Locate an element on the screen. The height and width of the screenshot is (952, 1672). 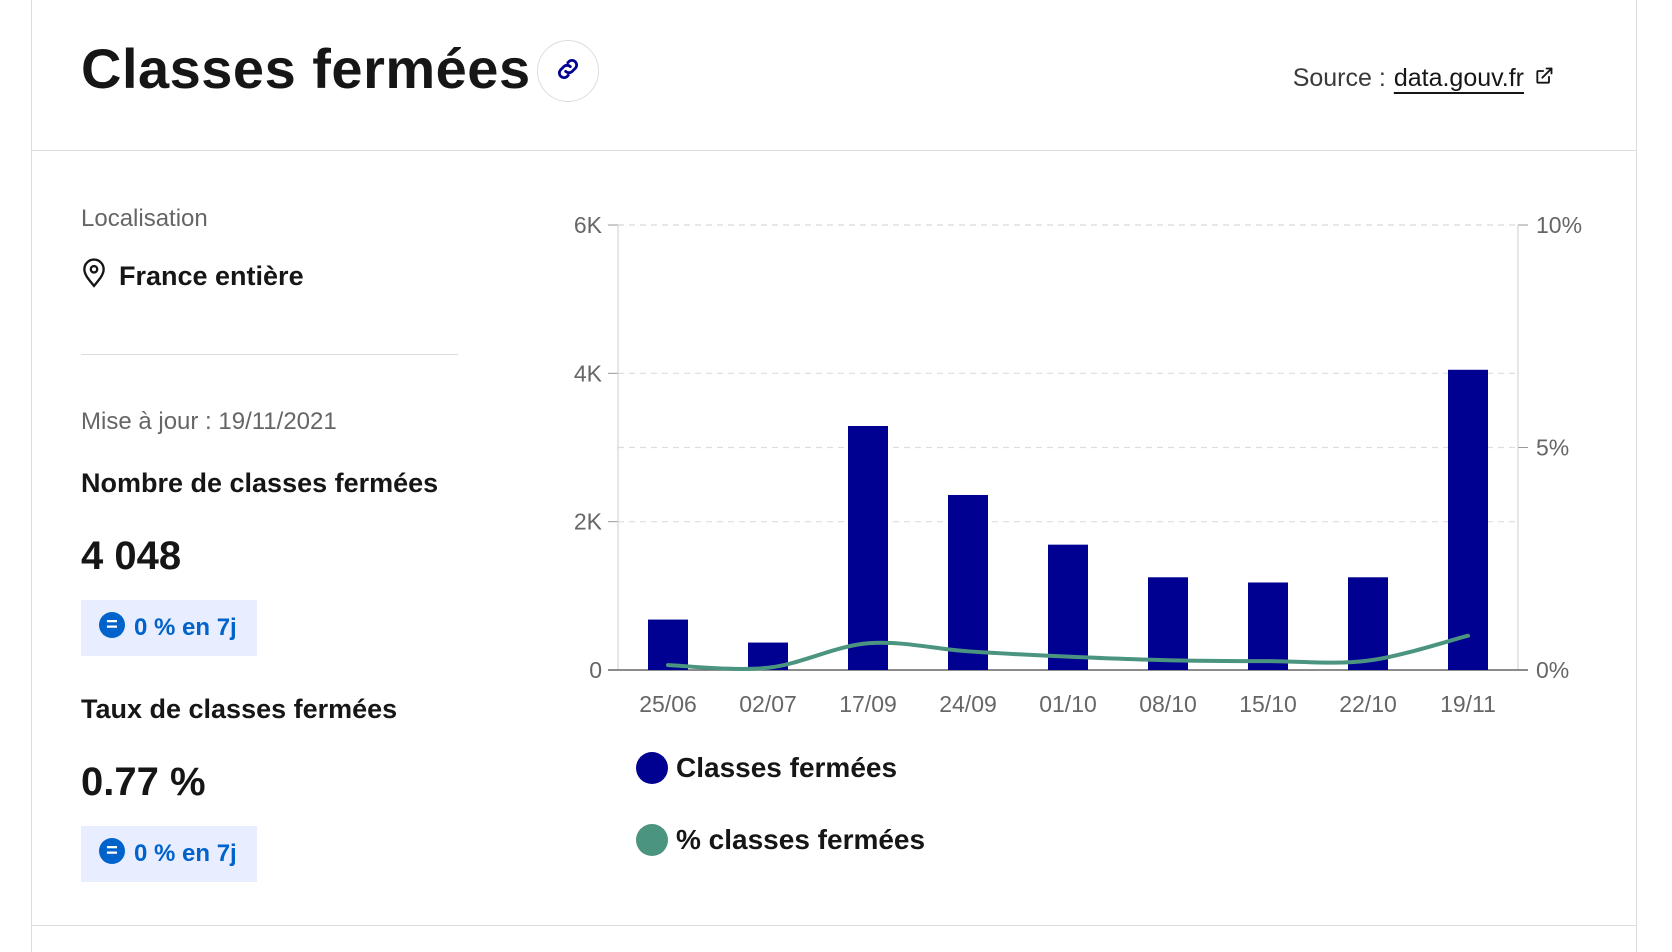
source-link-text: data.gouv.fr is located at coordinates (1458, 78).